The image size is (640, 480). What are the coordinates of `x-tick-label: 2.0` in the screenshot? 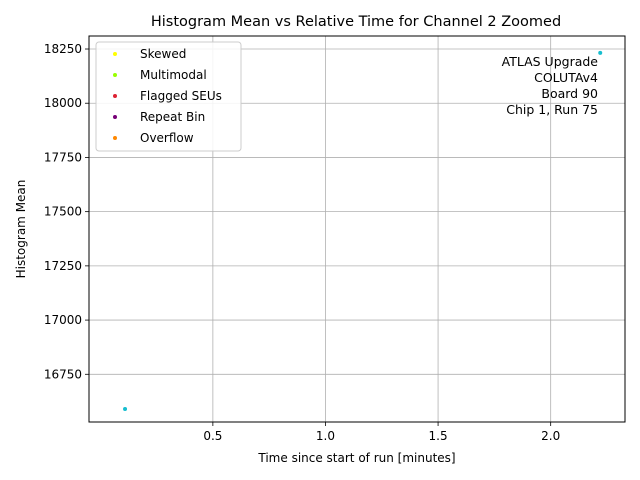 It's located at (550, 436).